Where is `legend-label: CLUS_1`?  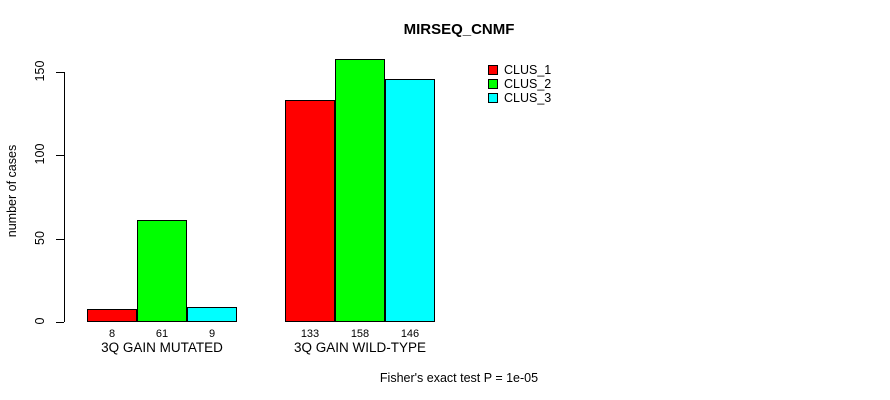 legend-label: CLUS_1 is located at coordinates (528, 70).